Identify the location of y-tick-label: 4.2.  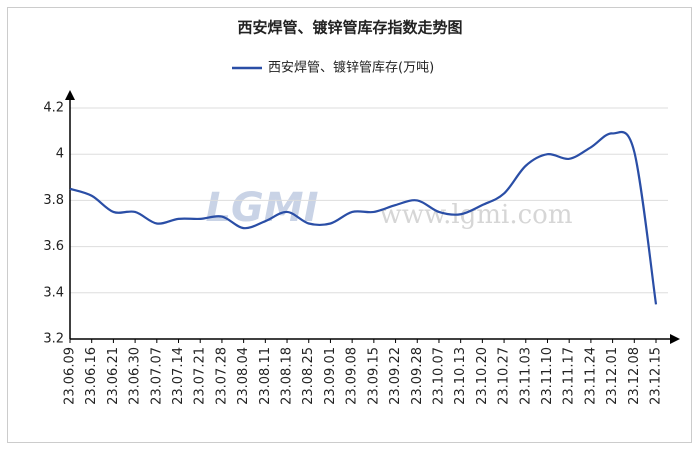
(53, 108).